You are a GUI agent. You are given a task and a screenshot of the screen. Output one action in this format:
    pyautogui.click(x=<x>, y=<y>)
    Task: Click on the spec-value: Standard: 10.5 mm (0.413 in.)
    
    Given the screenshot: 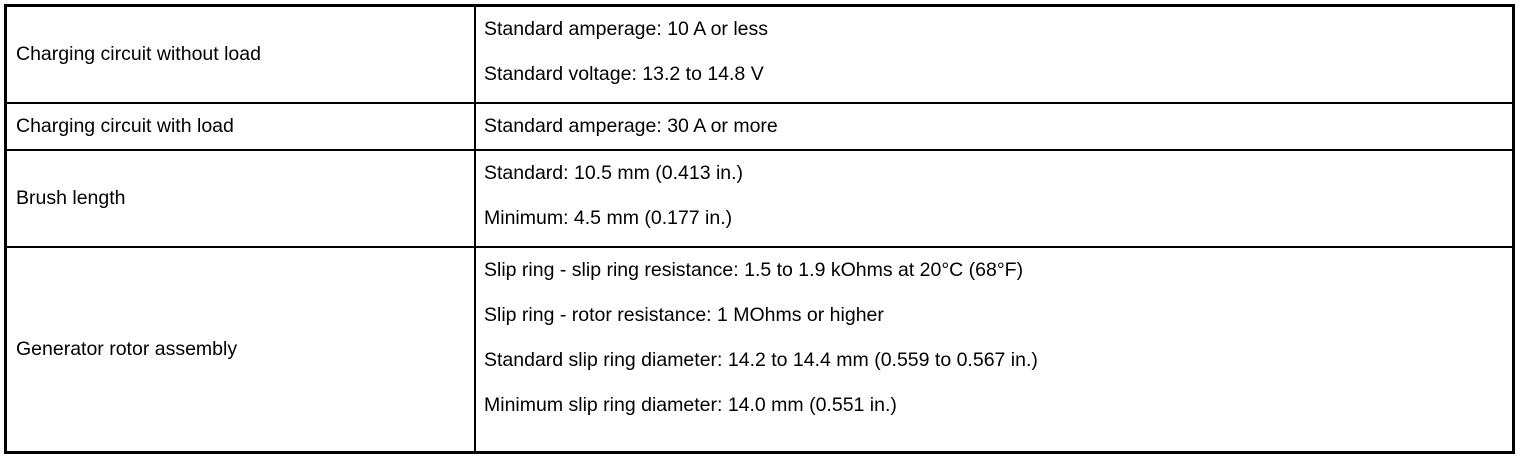 What is the action you would take?
    pyautogui.click(x=614, y=172)
    